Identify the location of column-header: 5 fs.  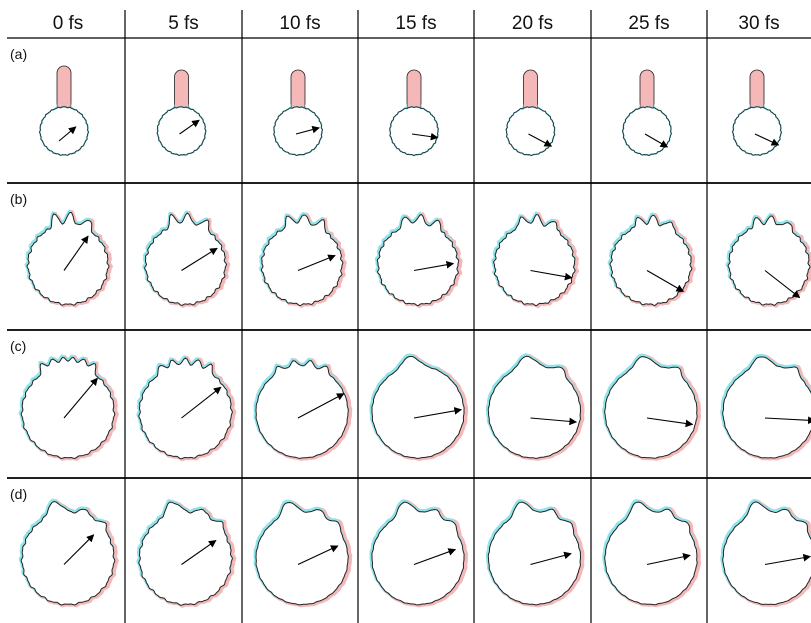
(183, 23).